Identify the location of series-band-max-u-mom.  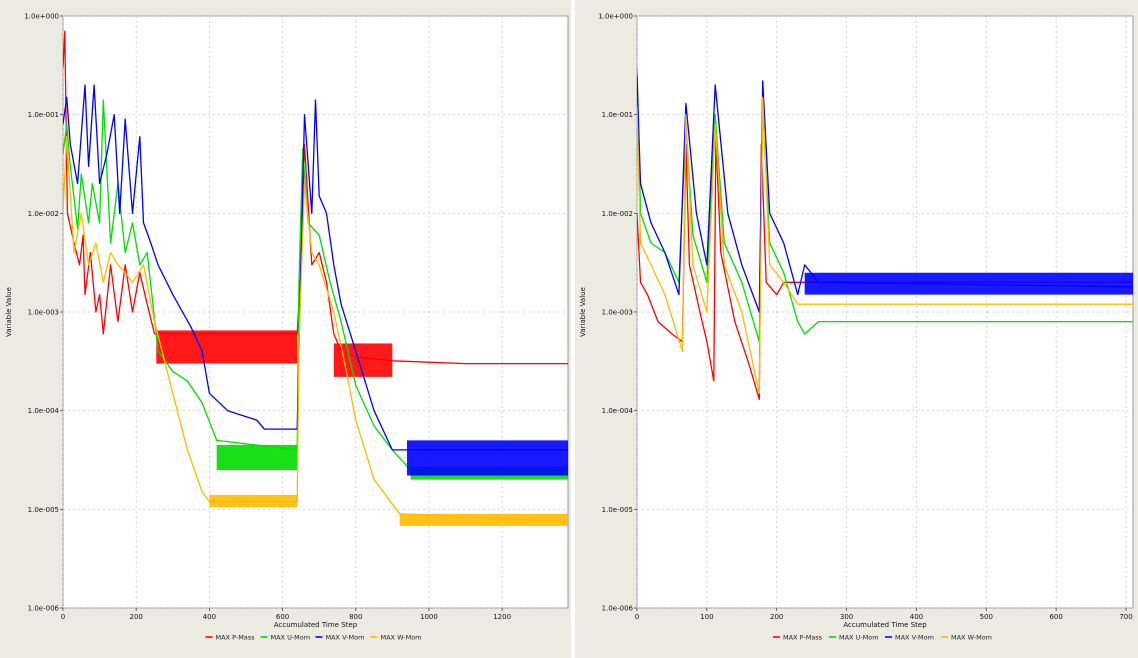
(257, 457).